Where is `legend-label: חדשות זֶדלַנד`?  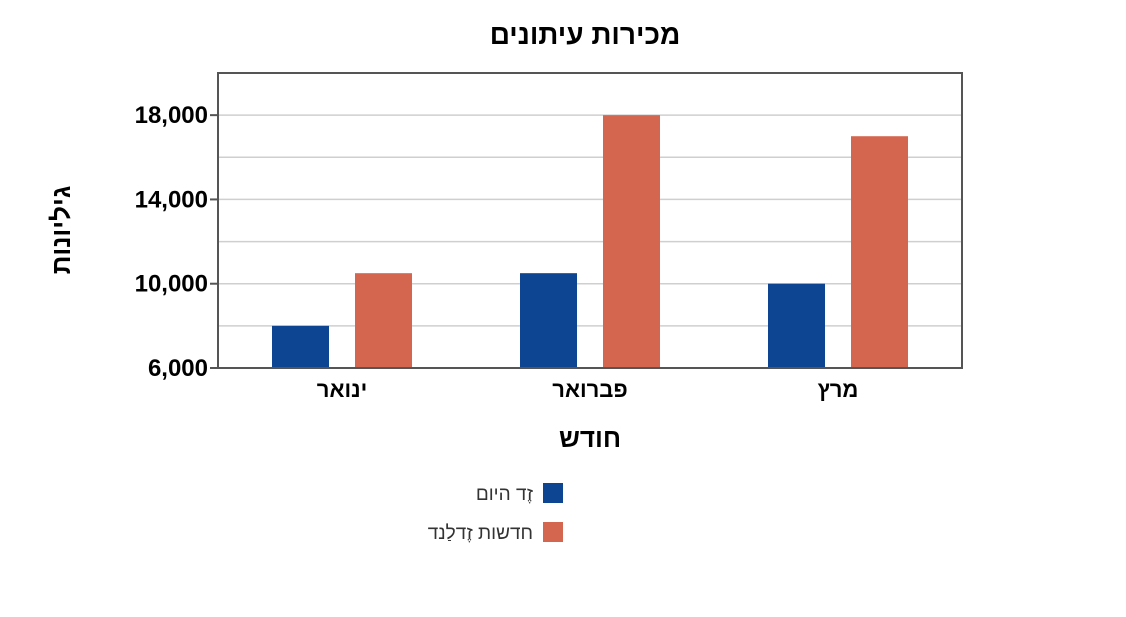 legend-label: חדשות זֶדלַנד is located at coordinates (480, 533).